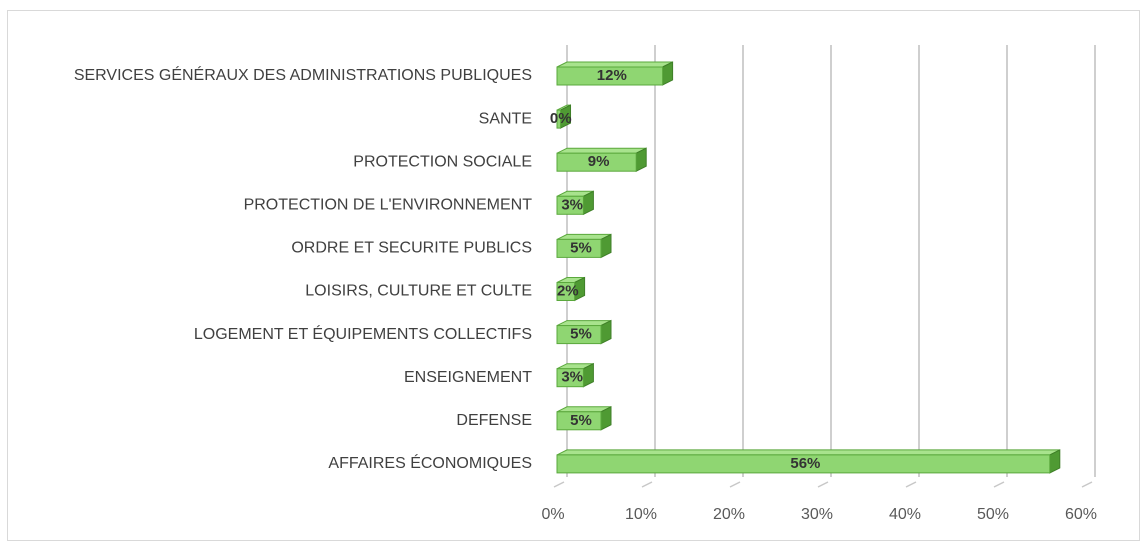 The image size is (1140, 541). Describe the element at coordinates (729, 514) in the screenshot. I see `x-tick-label: 20%` at that location.